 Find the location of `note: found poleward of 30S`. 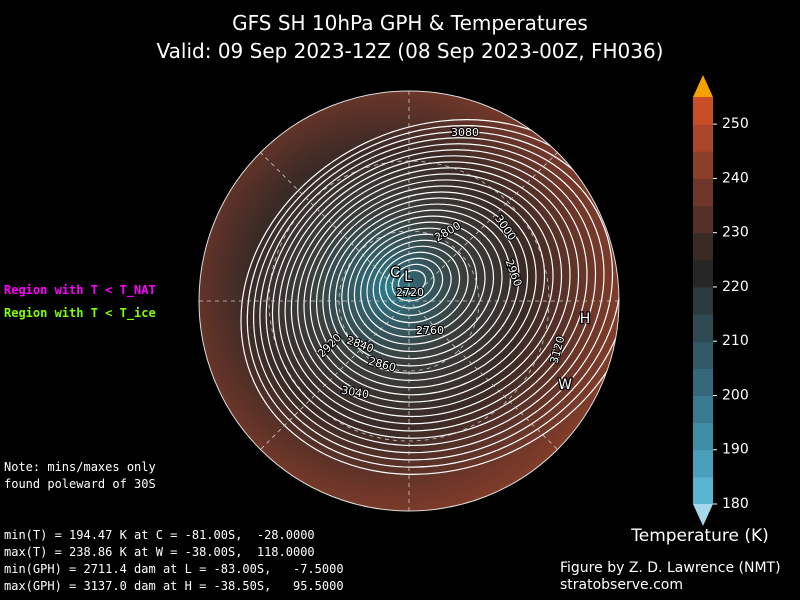

note: found poleward of 30S is located at coordinates (80, 484).